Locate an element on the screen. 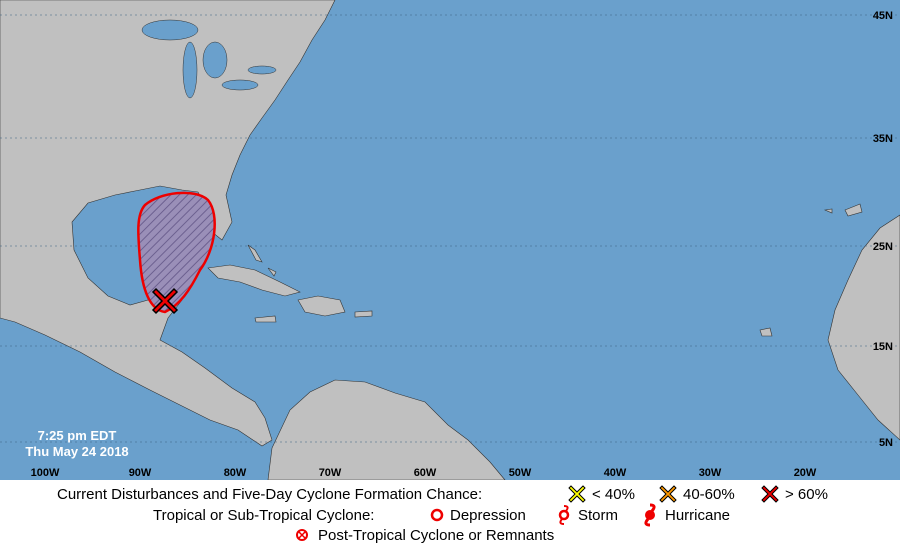  lon-label: 40W is located at coordinates (615, 473).